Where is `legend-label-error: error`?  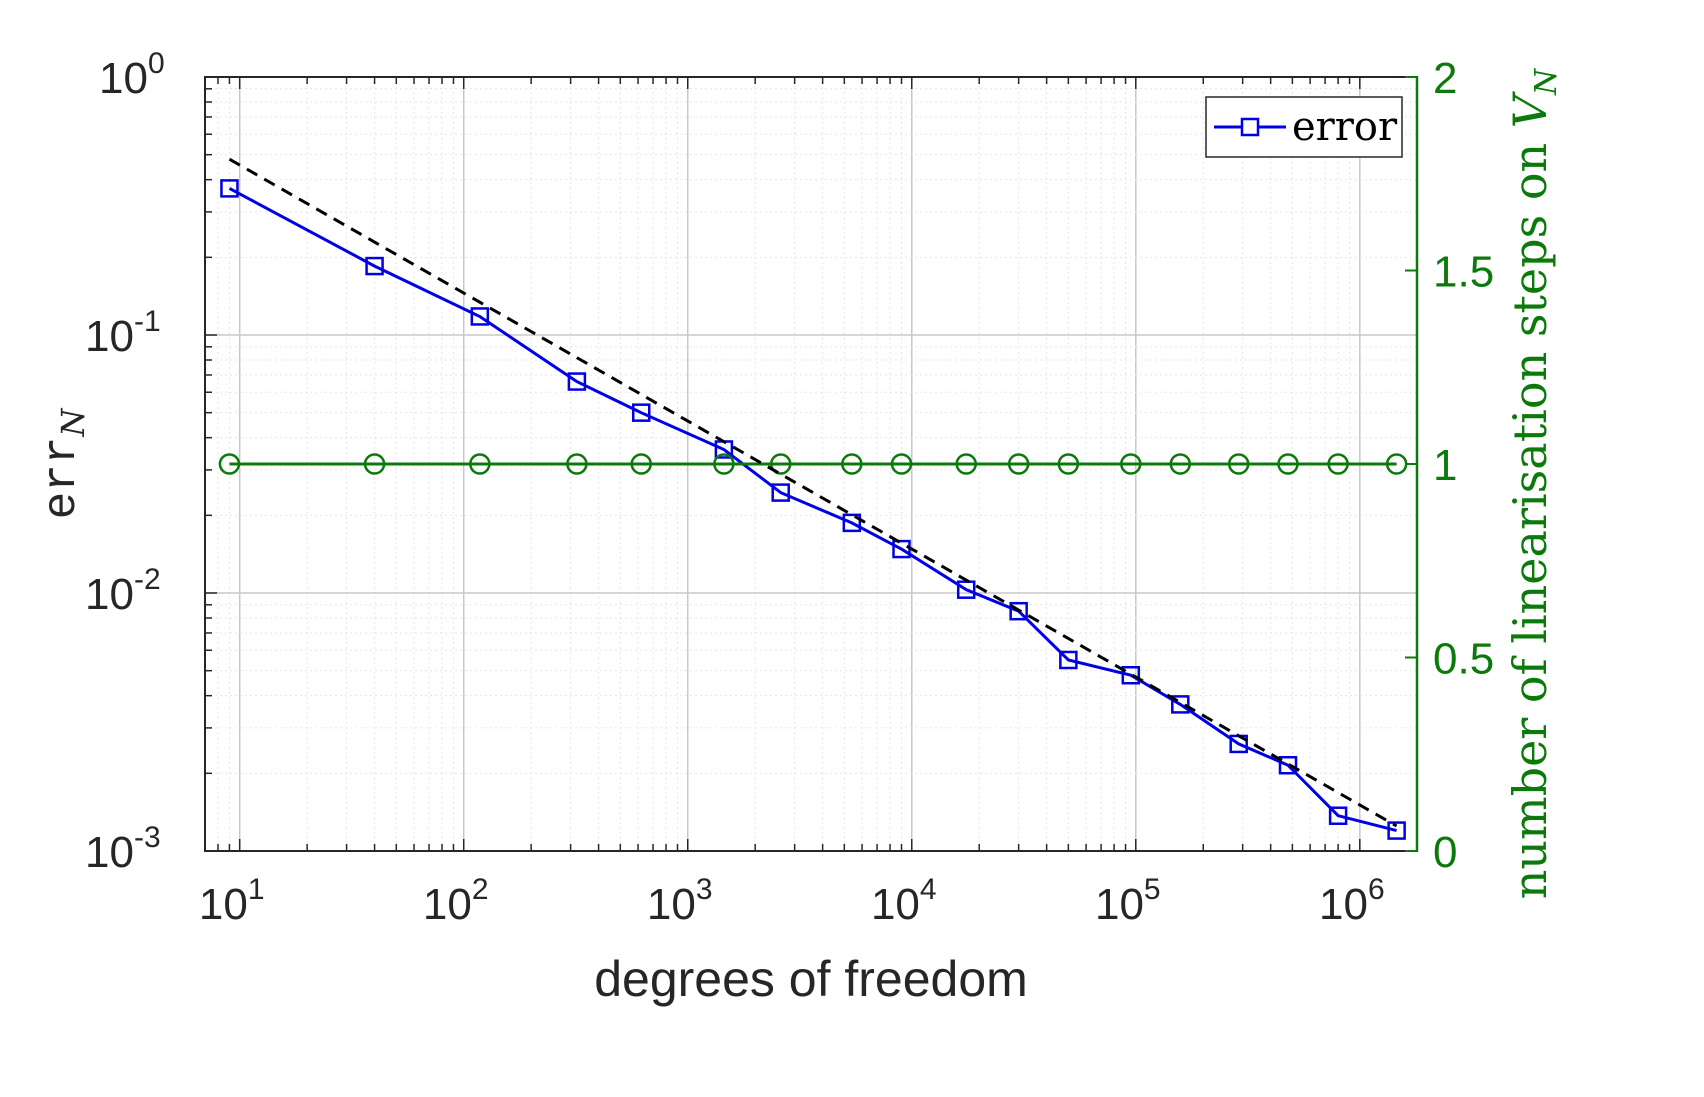
legend-label-error: error is located at coordinates (1345, 127).